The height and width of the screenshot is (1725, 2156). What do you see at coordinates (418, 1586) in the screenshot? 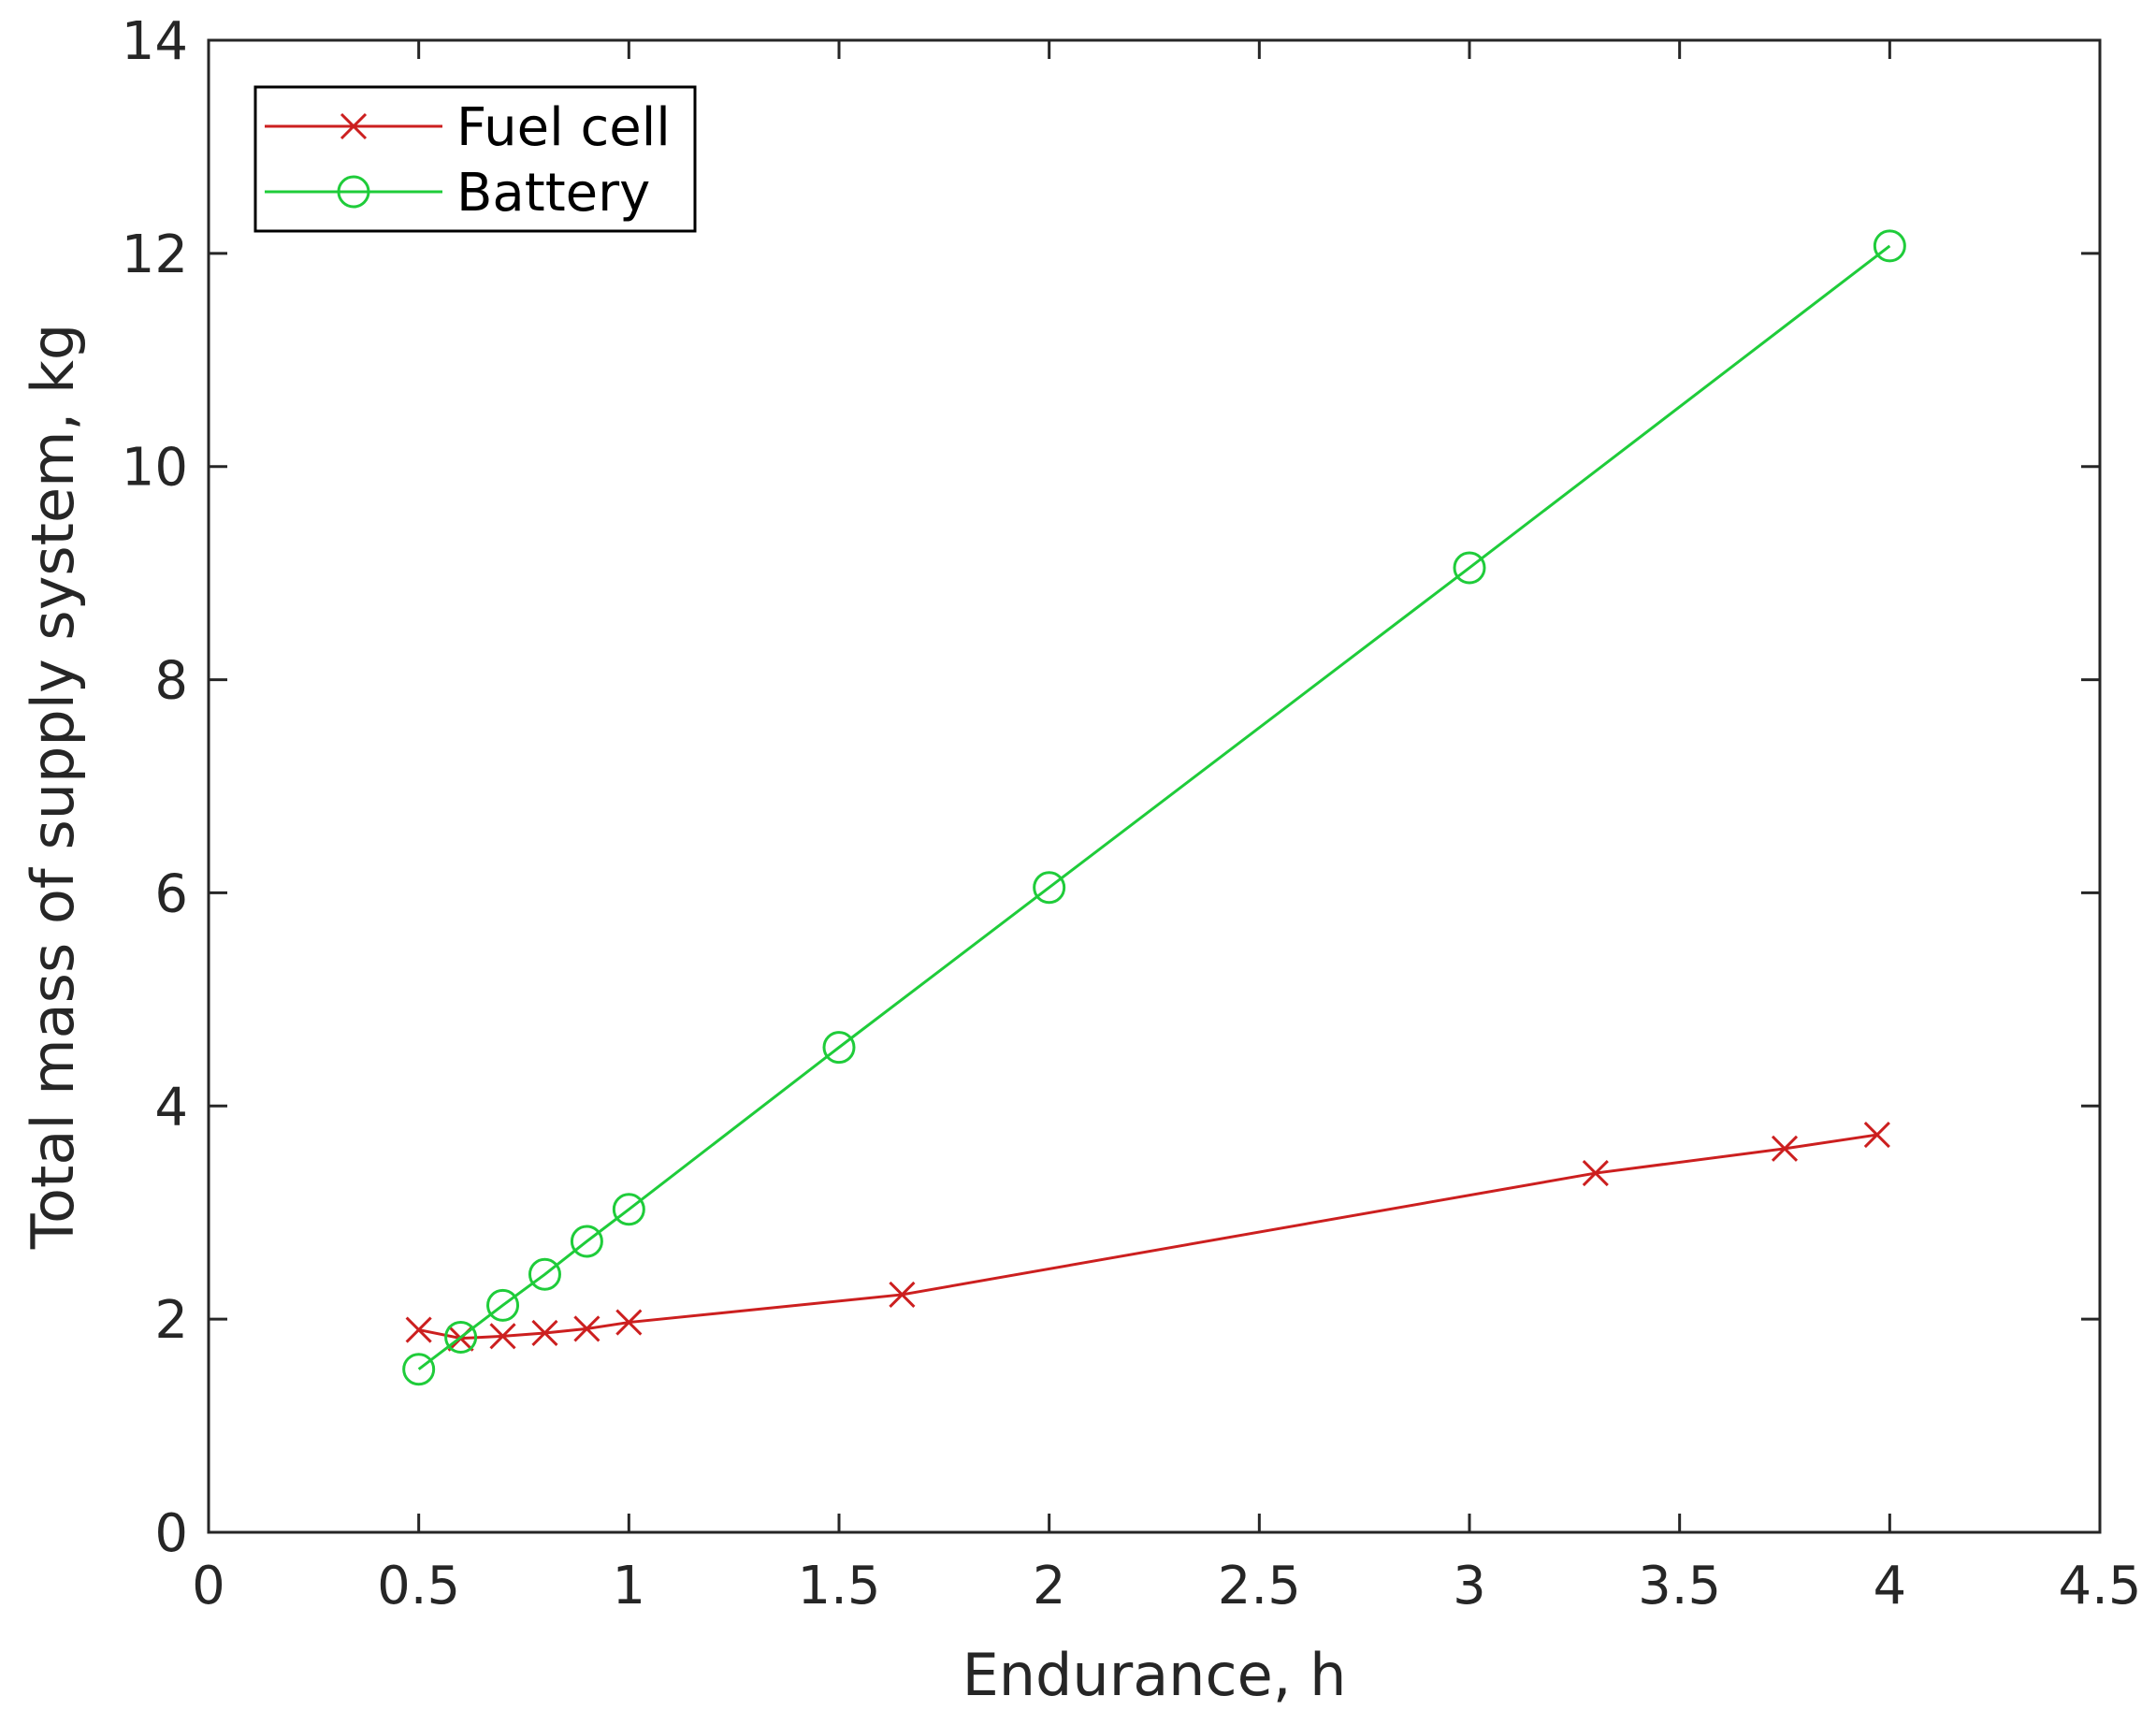
I see `x-tick-label: 0.5` at bounding box center [418, 1586].